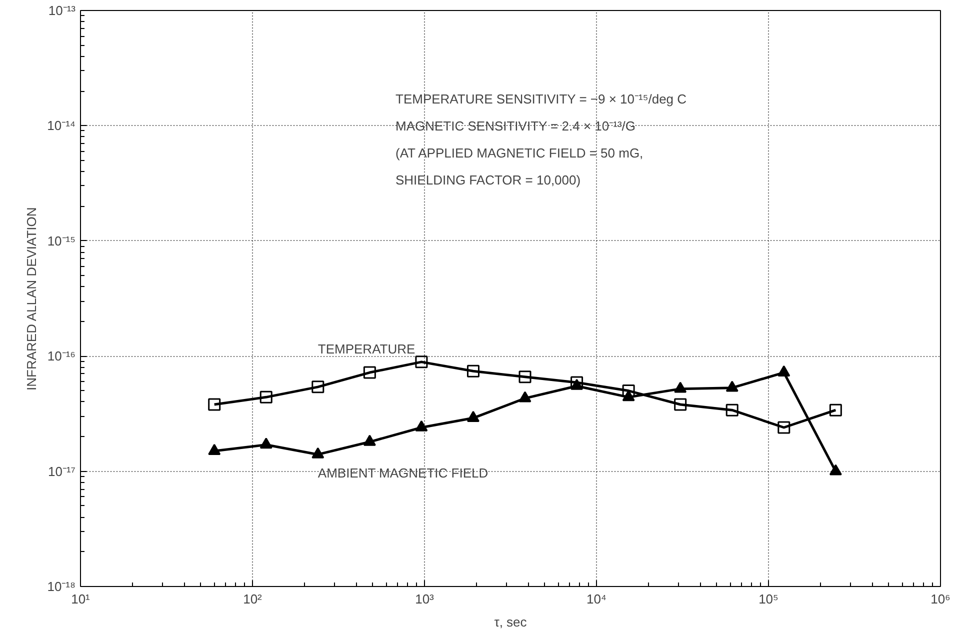  I want to click on x-tick-label: 10⁵, so click(768, 599).